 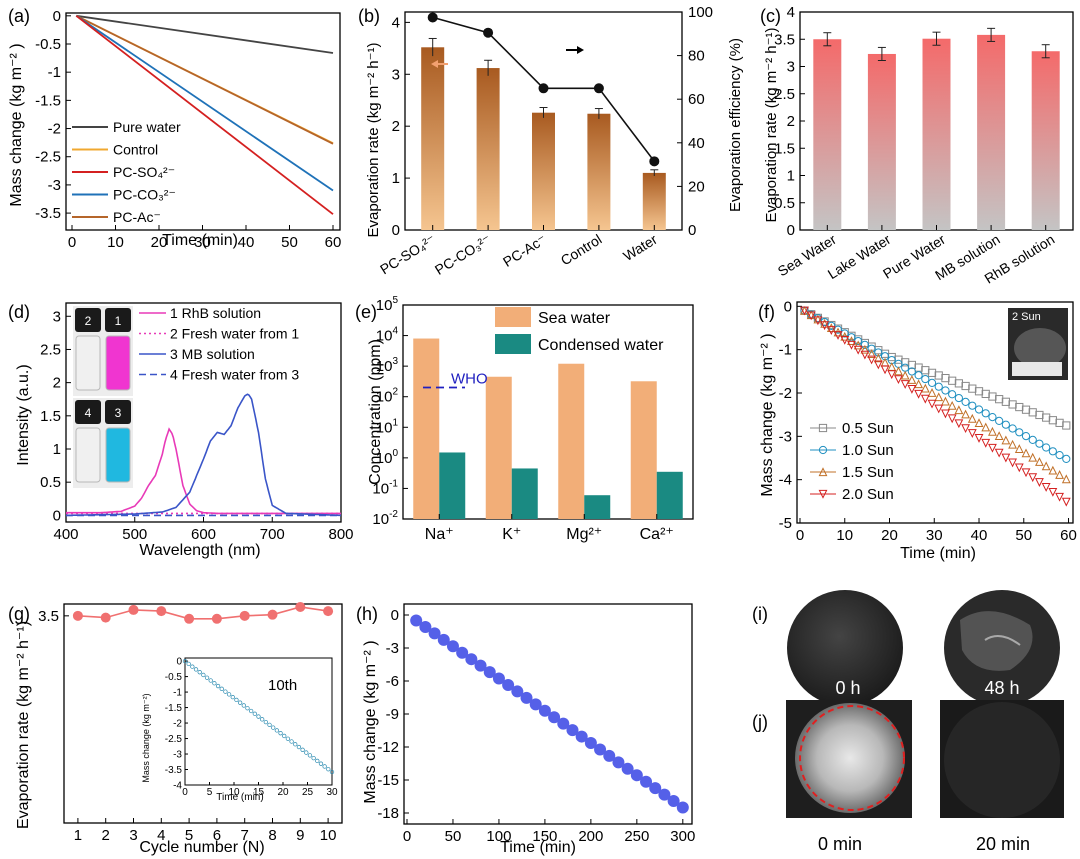 I want to click on panel-a-axes-frame, so click(x=203, y=121).